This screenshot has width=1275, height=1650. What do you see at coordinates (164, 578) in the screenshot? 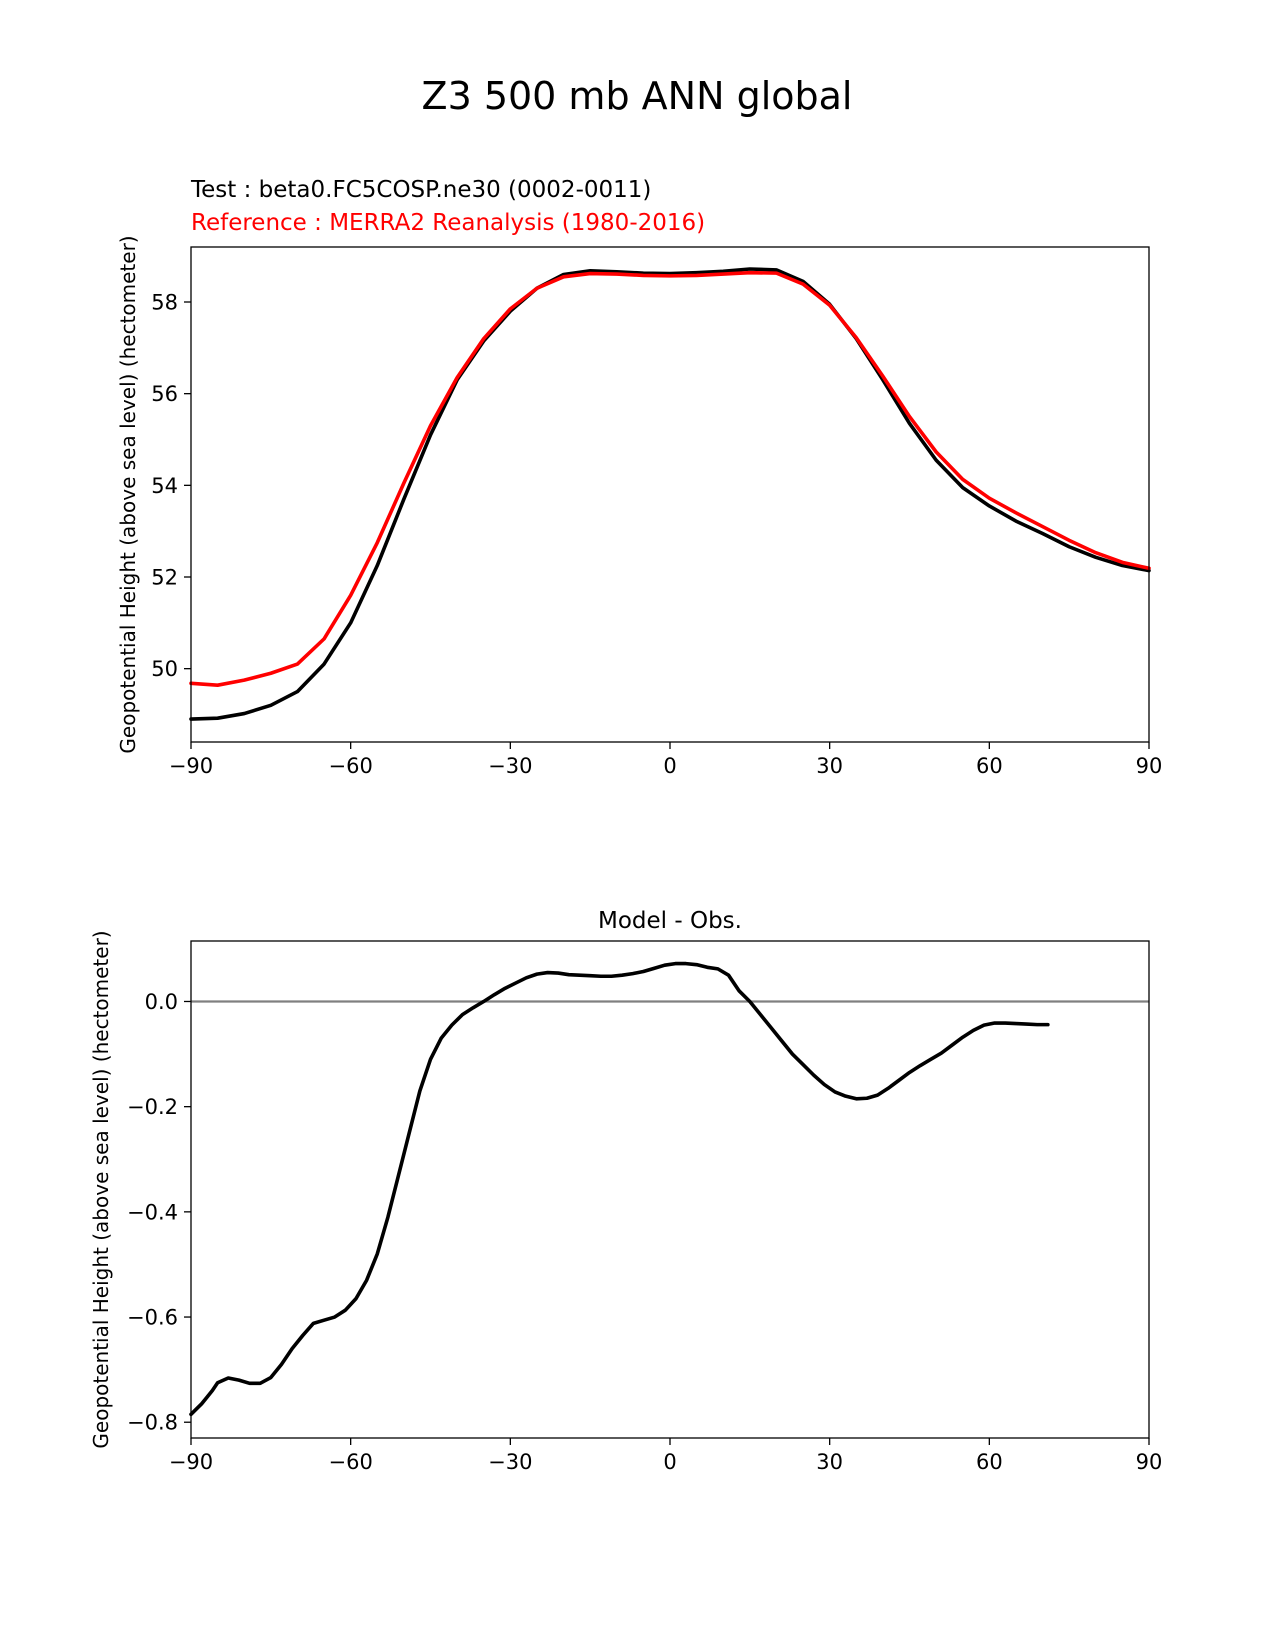
I see `top-y-tick-label: 52` at bounding box center [164, 578].